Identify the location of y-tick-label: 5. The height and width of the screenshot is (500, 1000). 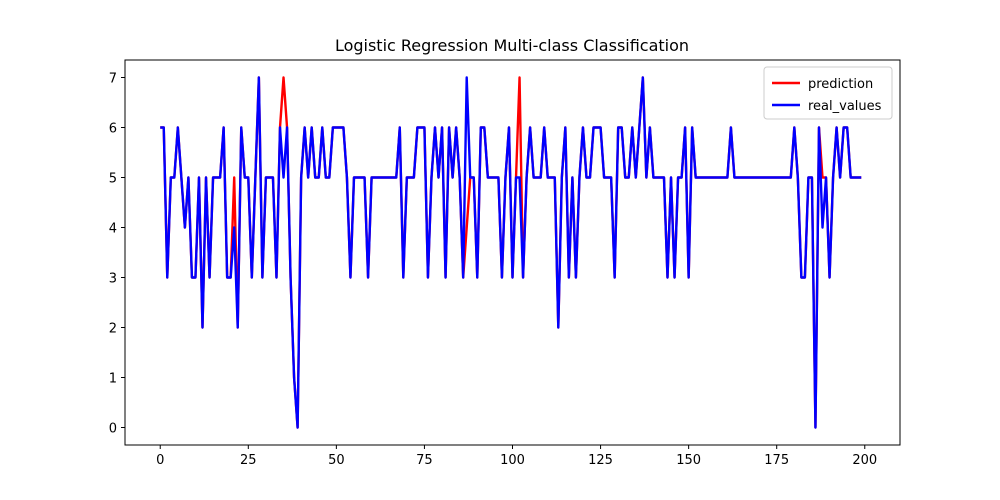
(113, 179).